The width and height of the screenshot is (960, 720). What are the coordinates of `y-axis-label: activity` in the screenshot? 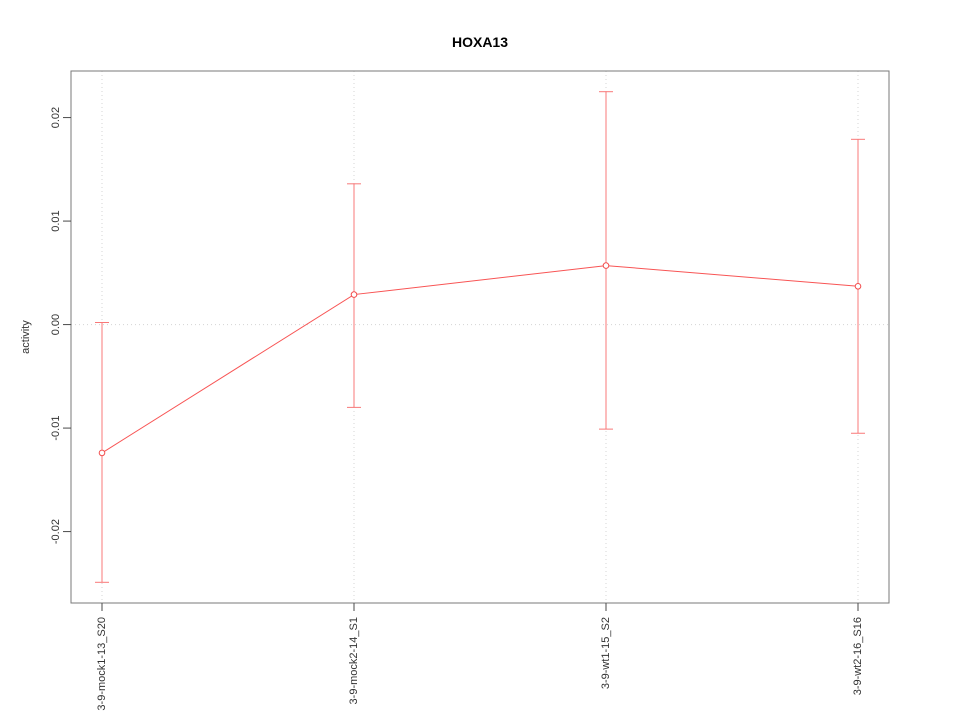 It's located at (26, 337).